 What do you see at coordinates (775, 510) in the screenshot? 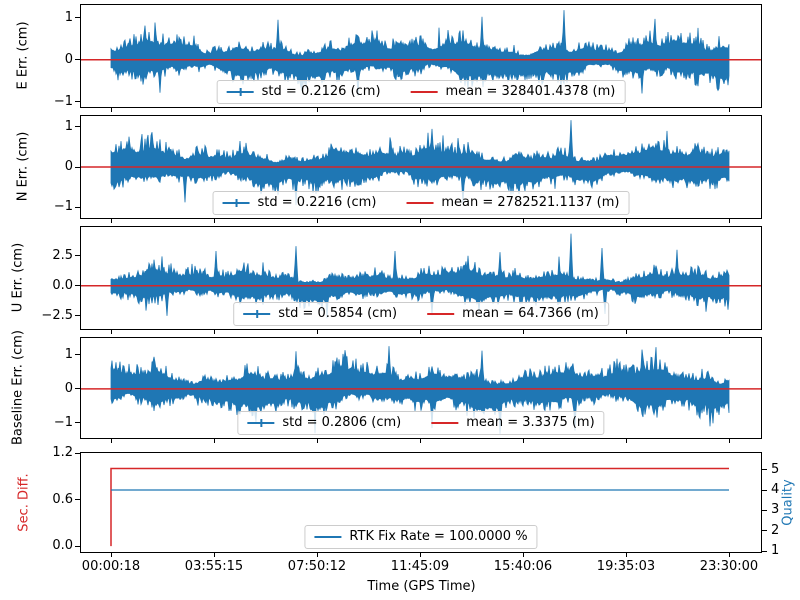
I see `quality-ytick-label: 3` at bounding box center [775, 510].